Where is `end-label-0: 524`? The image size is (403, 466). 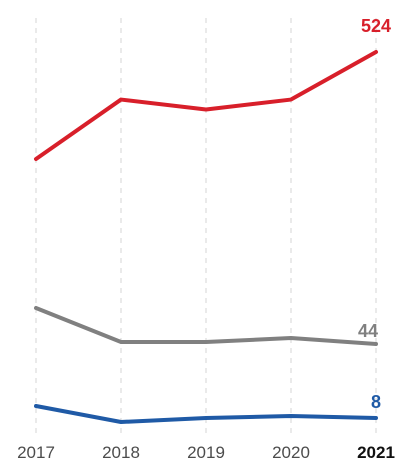
end-label-0: 524 is located at coordinates (376, 26).